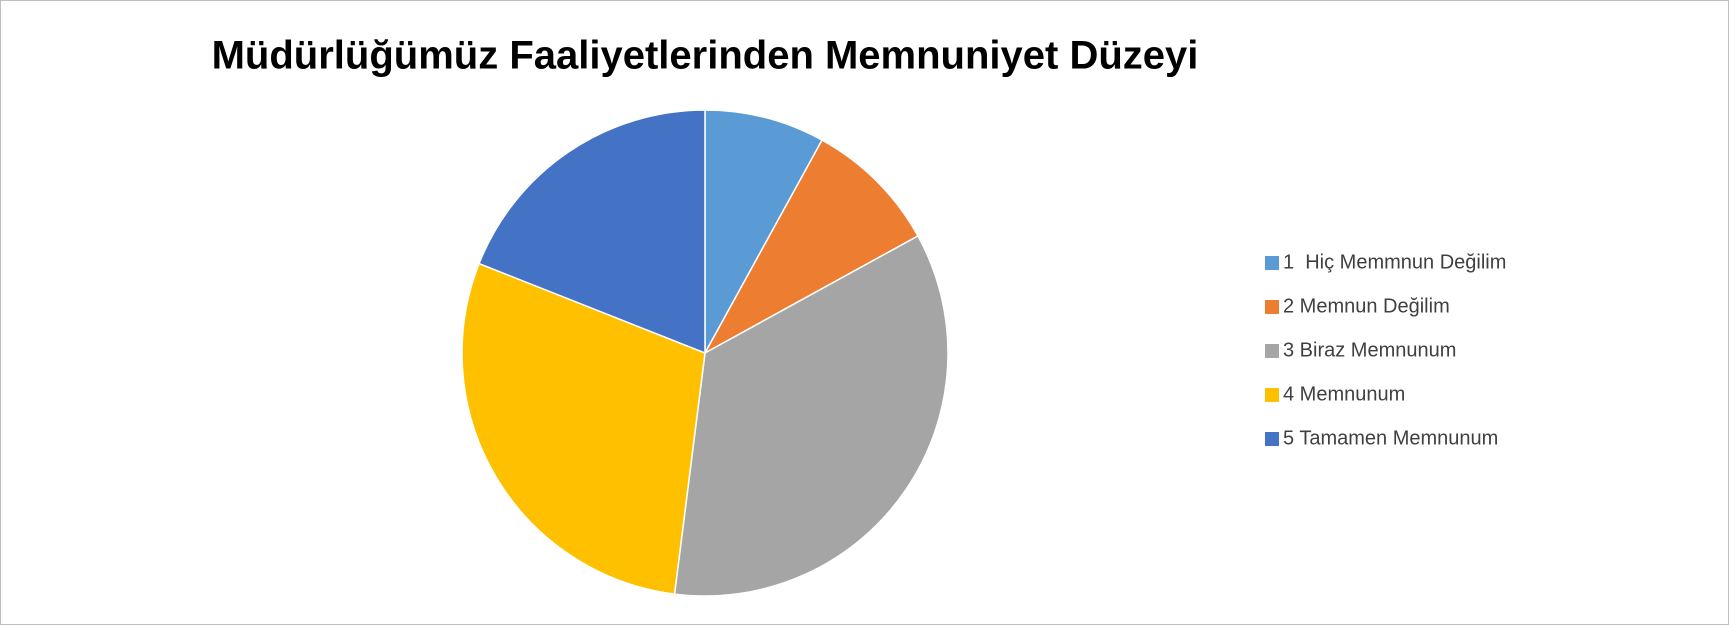 The image size is (1729, 625). What do you see at coordinates (1344, 394) in the screenshot?
I see `legend-label: 4 Memnunum` at bounding box center [1344, 394].